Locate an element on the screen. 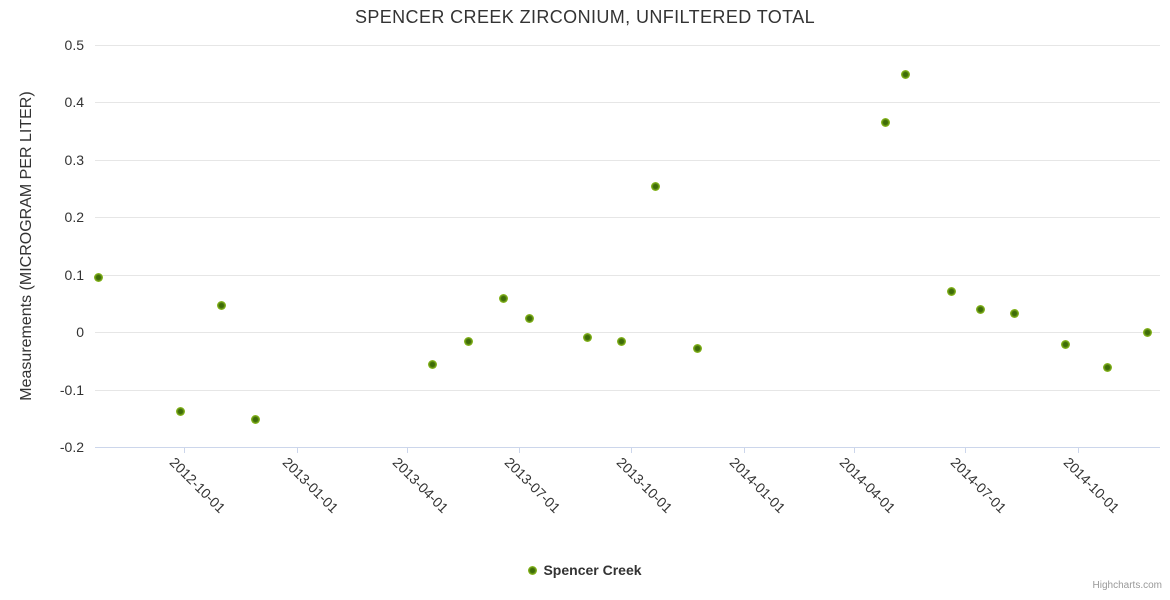 The height and width of the screenshot is (600, 1170). y-axis-label: -0.2 is located at coordinates (71, 447).